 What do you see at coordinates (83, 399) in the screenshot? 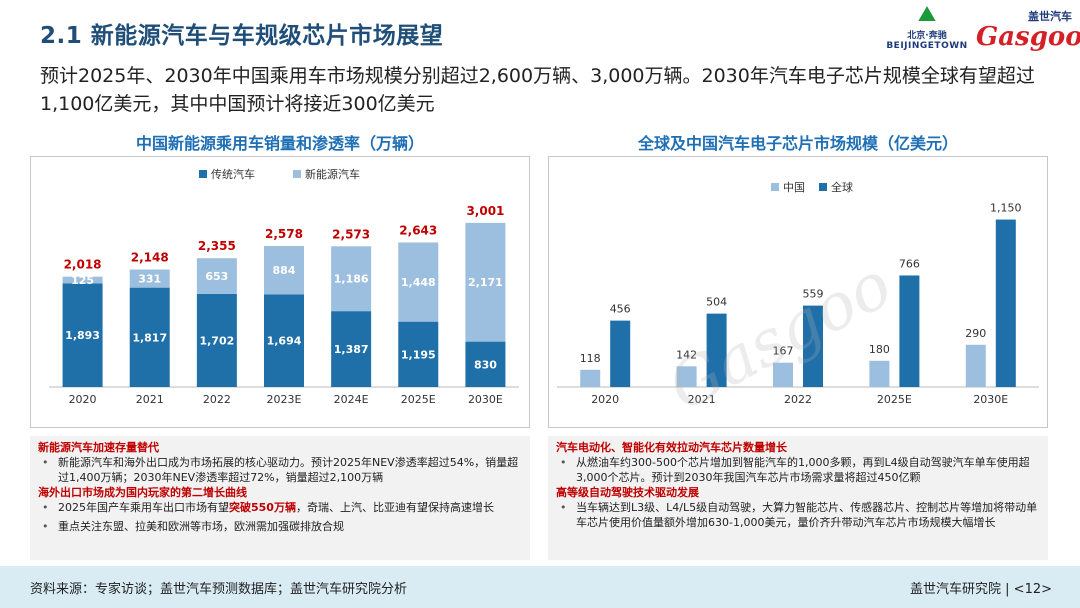
I see `left-x-tick: 2020` at bounding box center [83, 399].